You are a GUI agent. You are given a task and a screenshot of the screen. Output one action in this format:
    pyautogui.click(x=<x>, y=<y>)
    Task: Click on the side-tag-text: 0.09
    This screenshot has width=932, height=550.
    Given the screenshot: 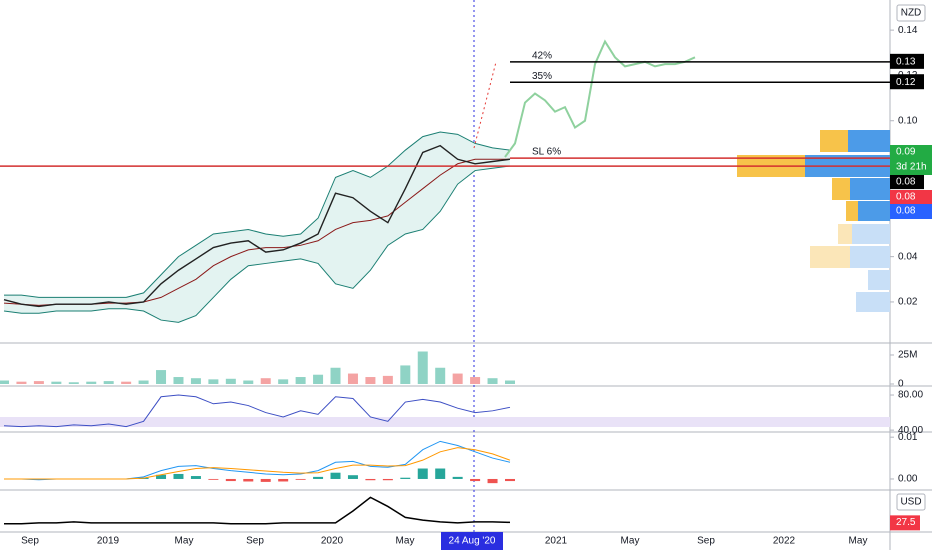 What is the action you would take?
    pyautogui.click(x=906, y=152)
    